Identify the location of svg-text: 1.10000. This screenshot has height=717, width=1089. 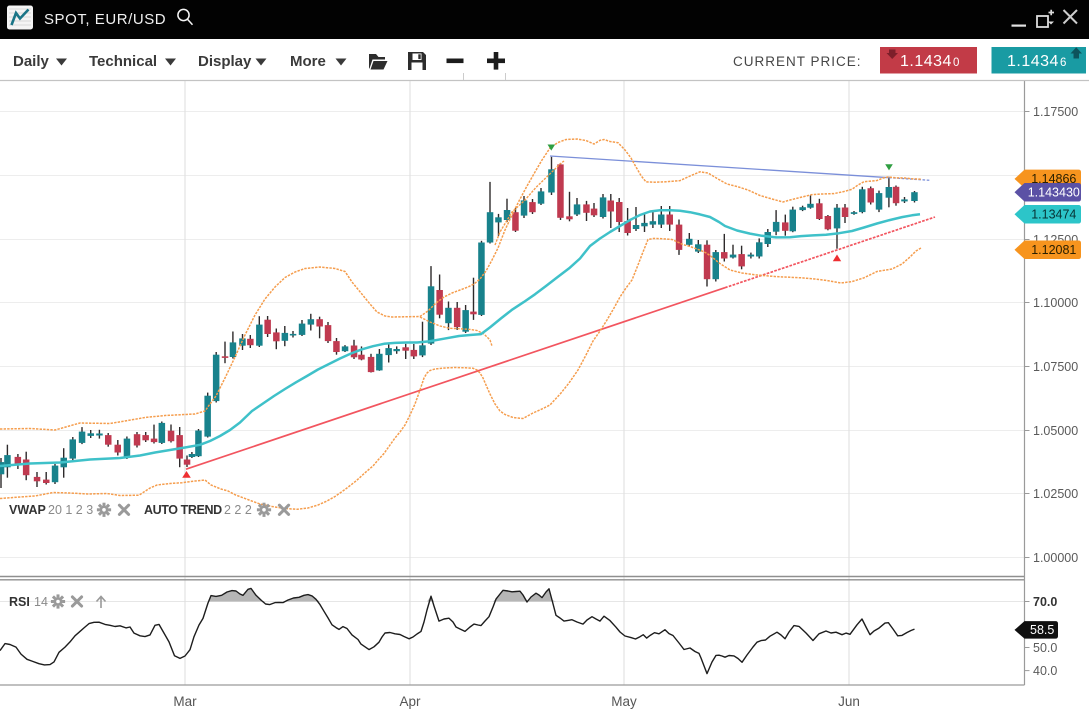
(1055, 303).